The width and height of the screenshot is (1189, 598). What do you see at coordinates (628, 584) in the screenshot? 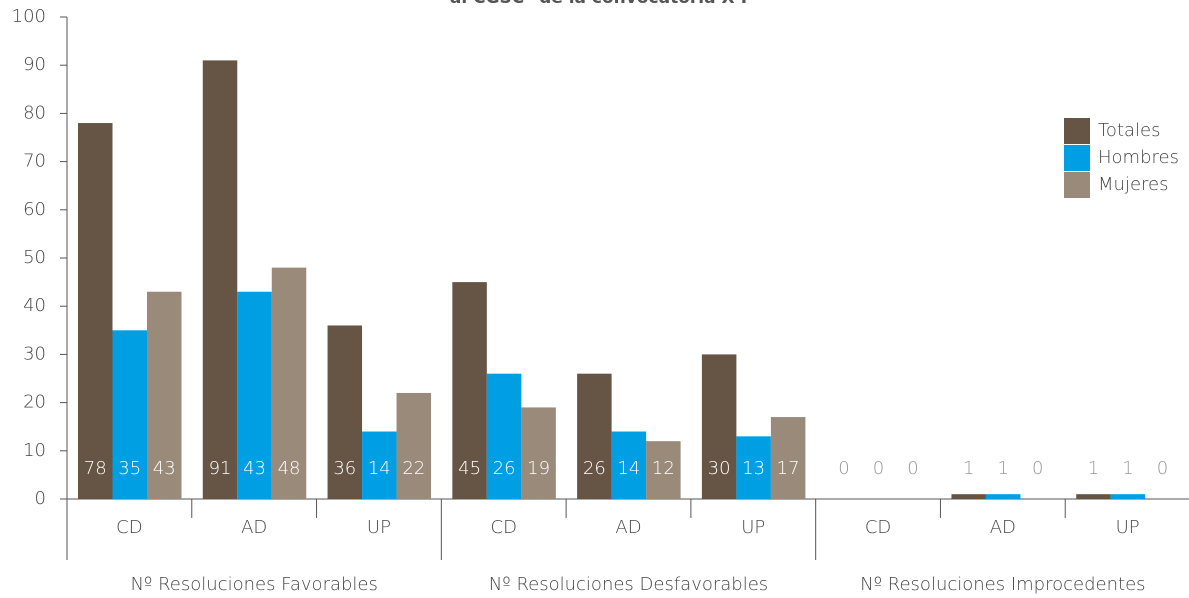
I see `group-label: Nº Resoluciones Desfavorables` at bounding box center [628, 584].